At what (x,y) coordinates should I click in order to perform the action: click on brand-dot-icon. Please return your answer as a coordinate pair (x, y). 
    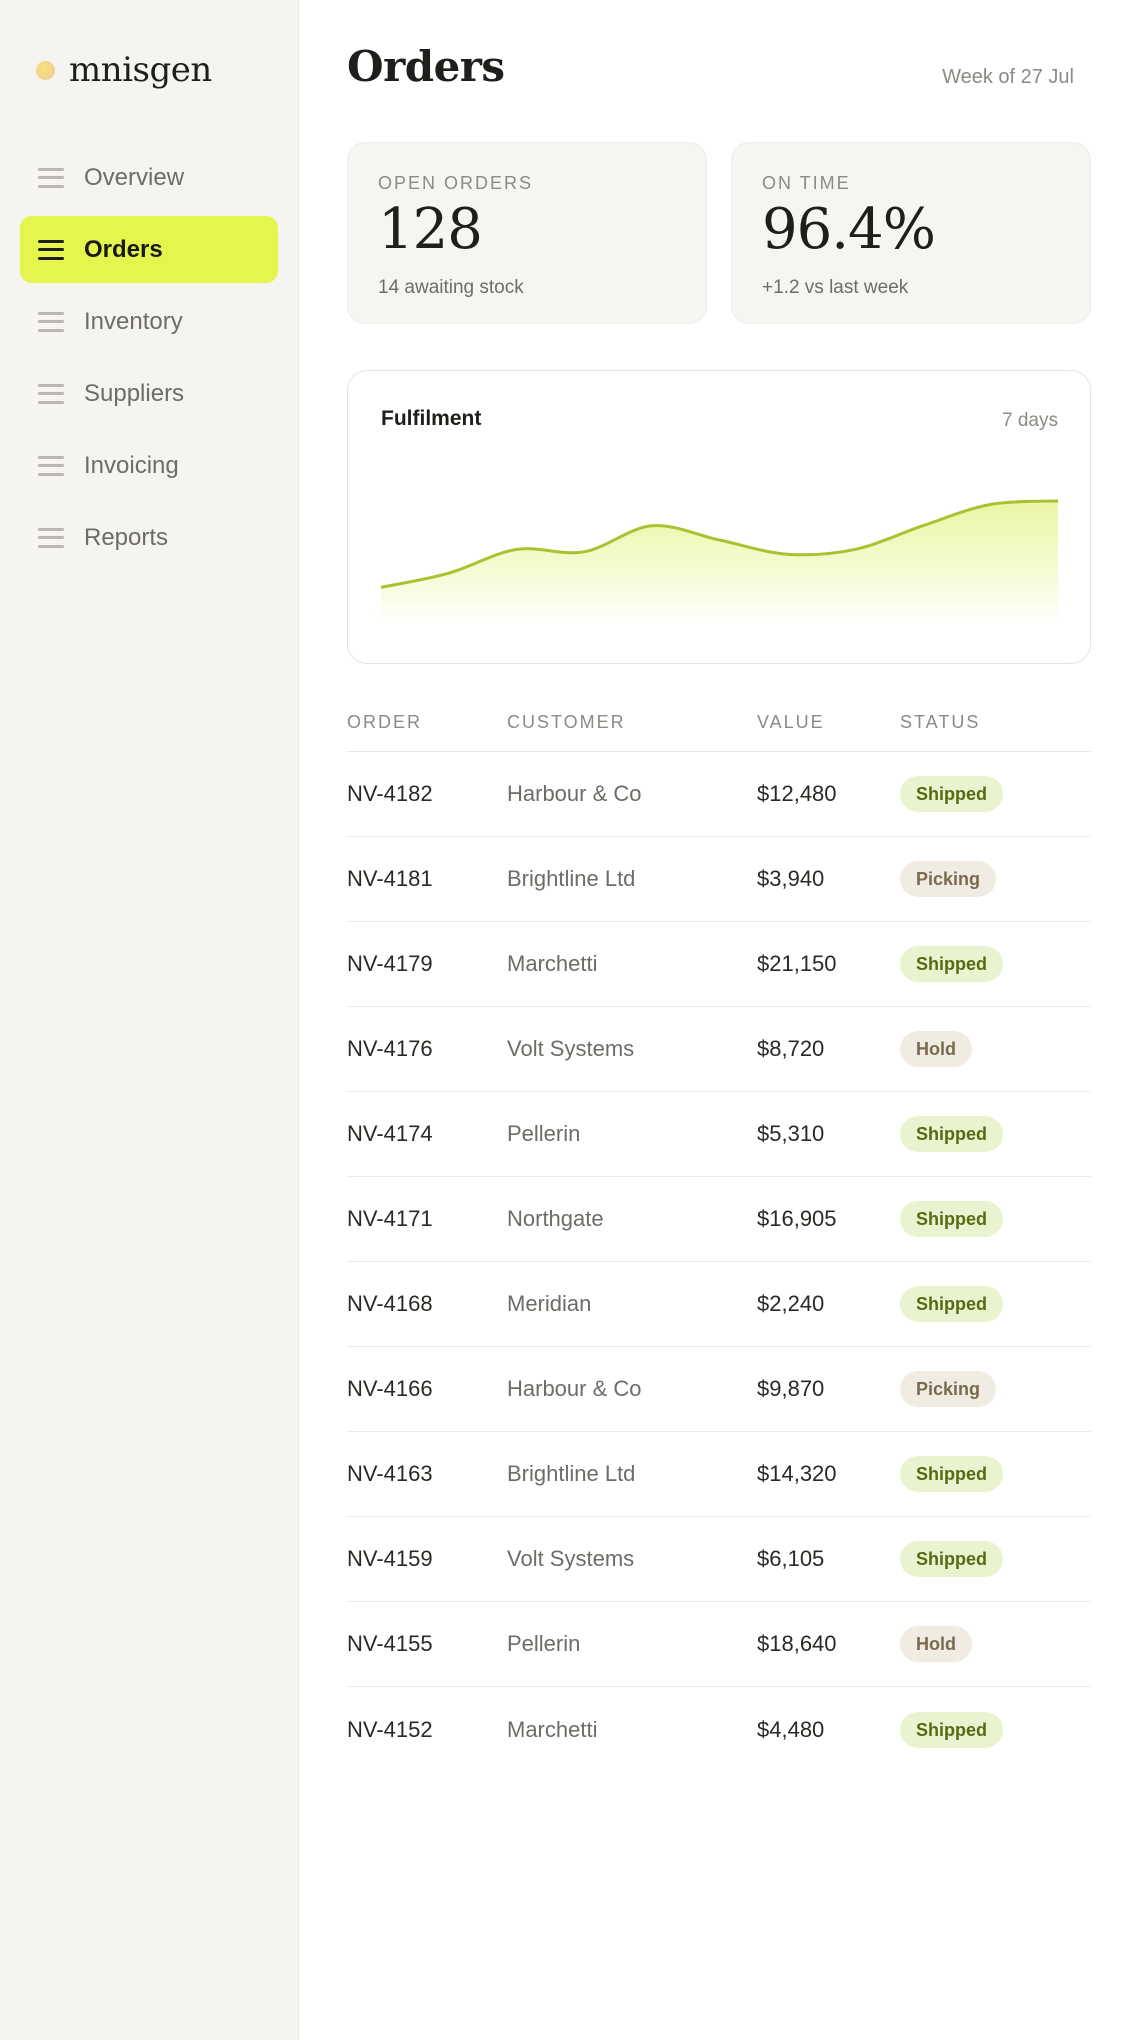
    Looking at the image, I should click on (45, 70).